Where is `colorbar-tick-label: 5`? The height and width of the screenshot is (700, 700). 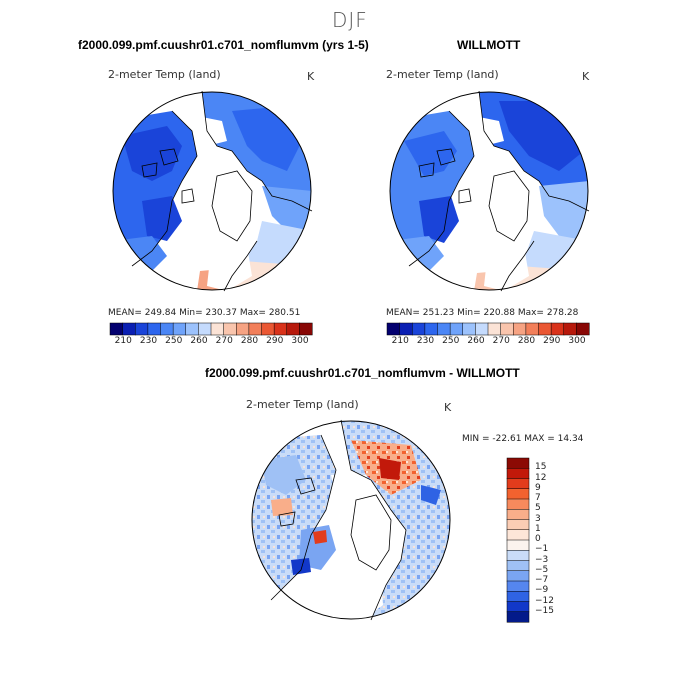
colorbar-tick-label: 5 is located at coordinates (538, 508).